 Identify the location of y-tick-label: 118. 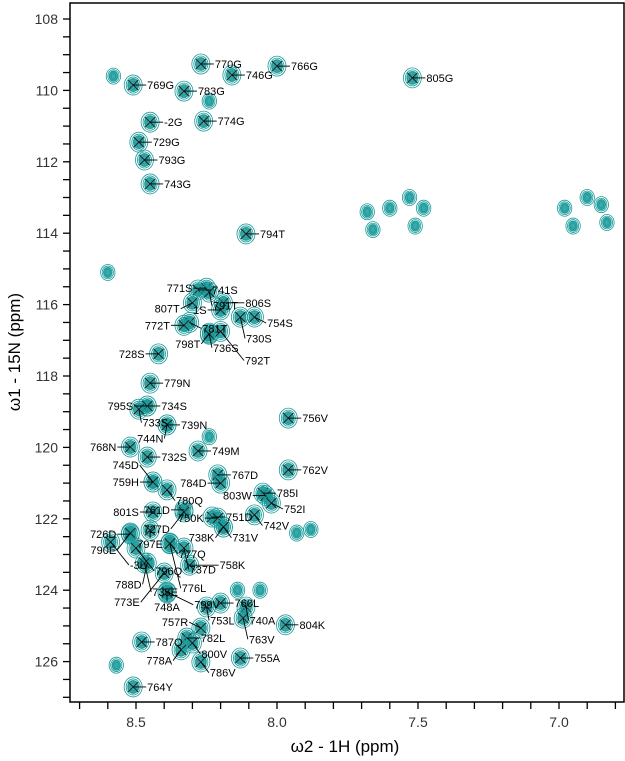
(47, 376).